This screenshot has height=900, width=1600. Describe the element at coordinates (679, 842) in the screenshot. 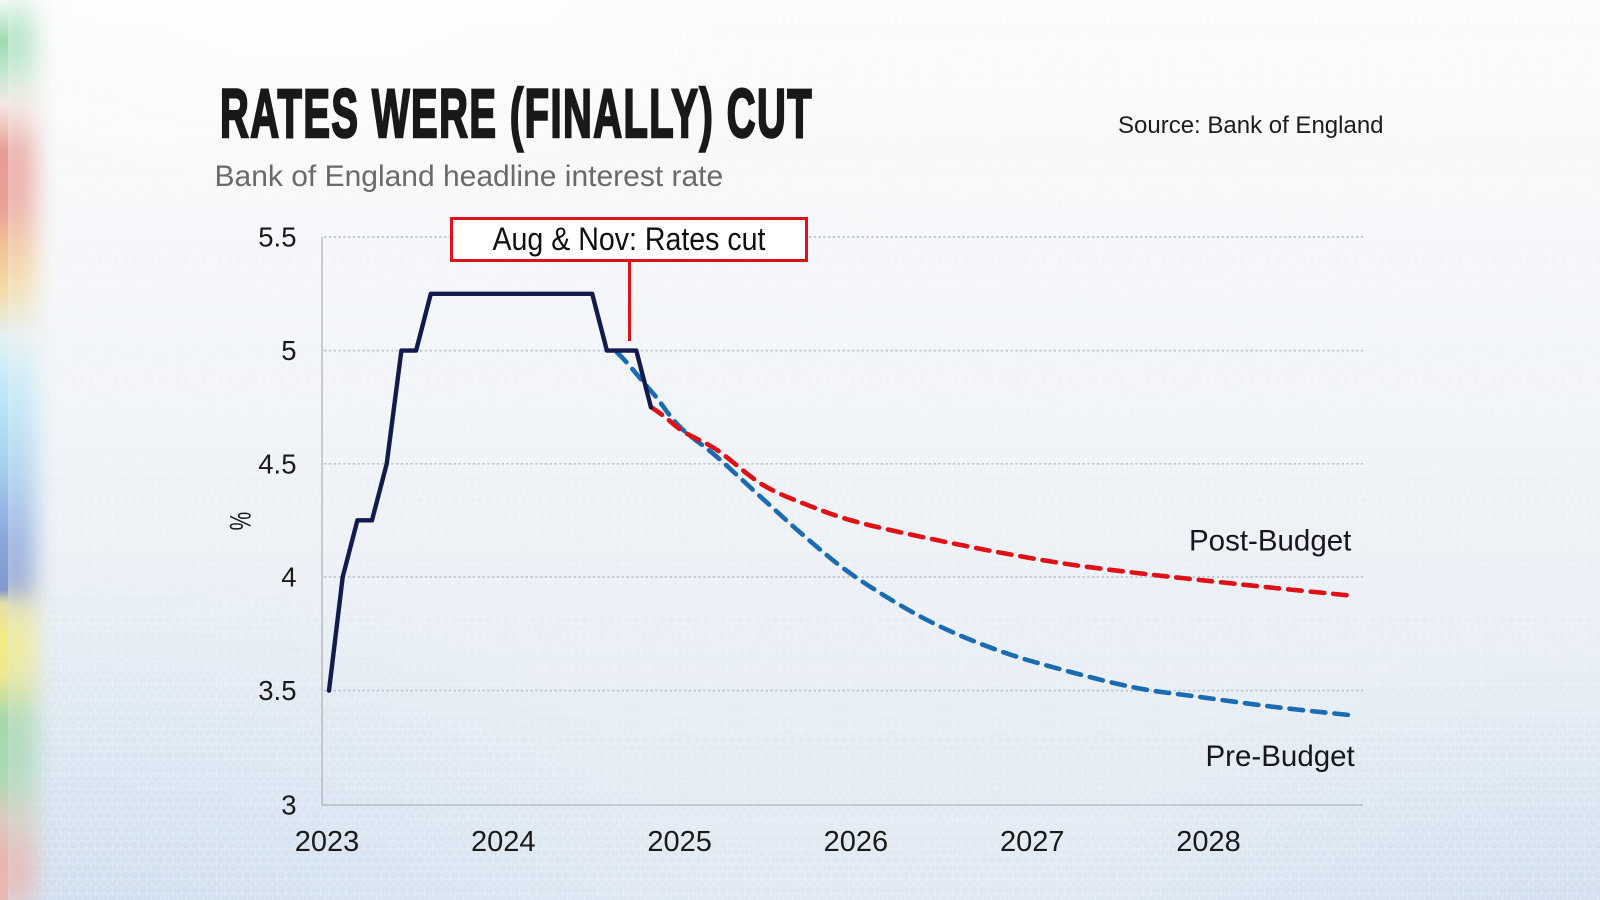

I see `svg-text: 2025` at that location.